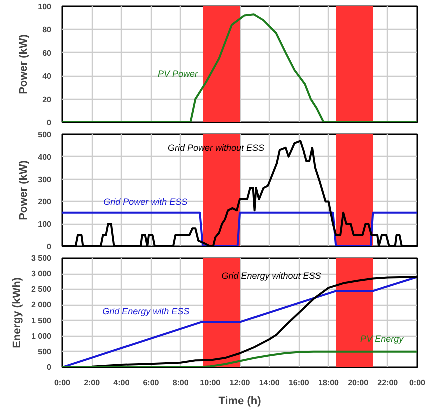  I want to click on y-axis-title: Energy (kWh), so click(17, 312).